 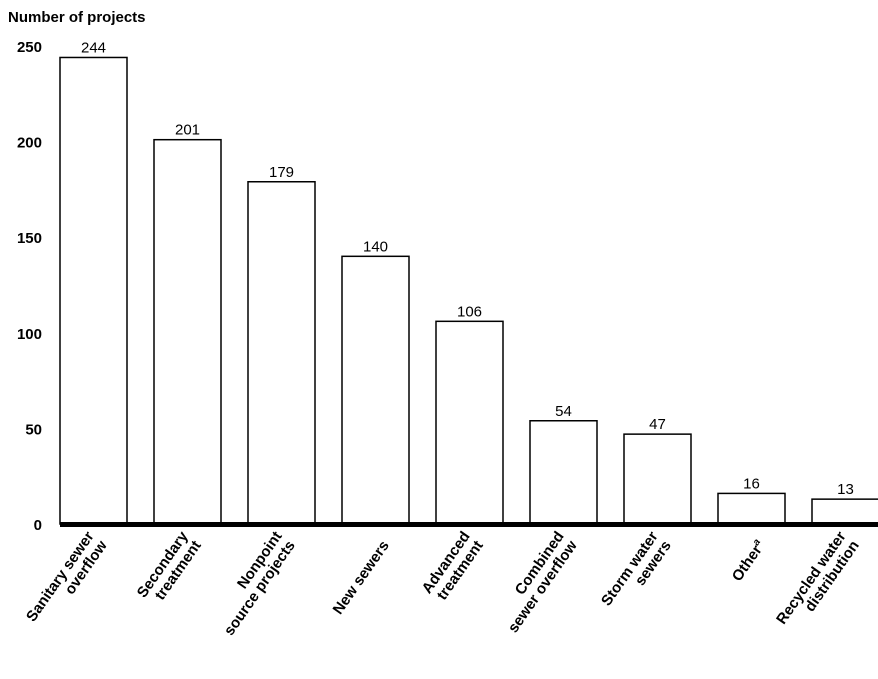 I want to click on x-category-label: Recycled waterdistribution, so click(x=818, y=582).